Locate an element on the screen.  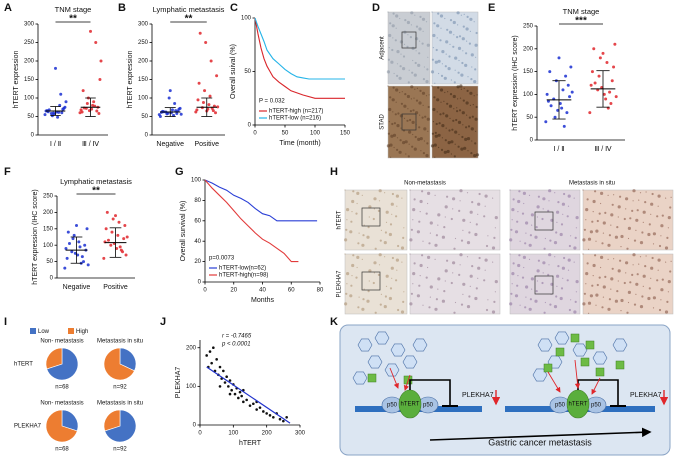
annotation: p < 0.0001 is located at coordinates (236, 345).